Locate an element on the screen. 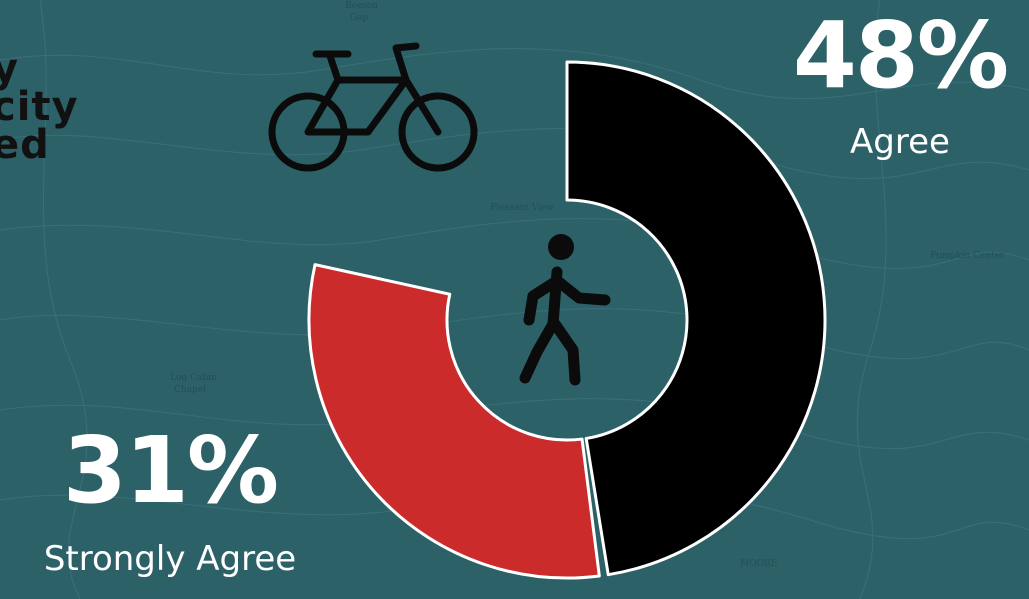 This screenshot has width=1029, height=599. stat-agree: 48% Agree is located at coordinates (899, 82).